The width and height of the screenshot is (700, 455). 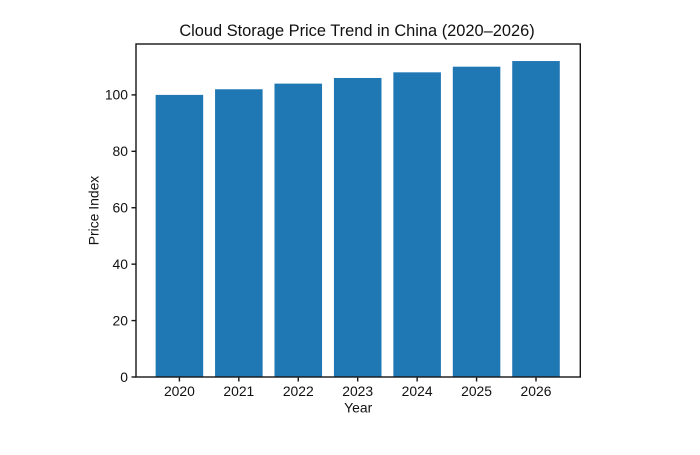 I want to click on svg-text: 80, so click(x=121, y=151).